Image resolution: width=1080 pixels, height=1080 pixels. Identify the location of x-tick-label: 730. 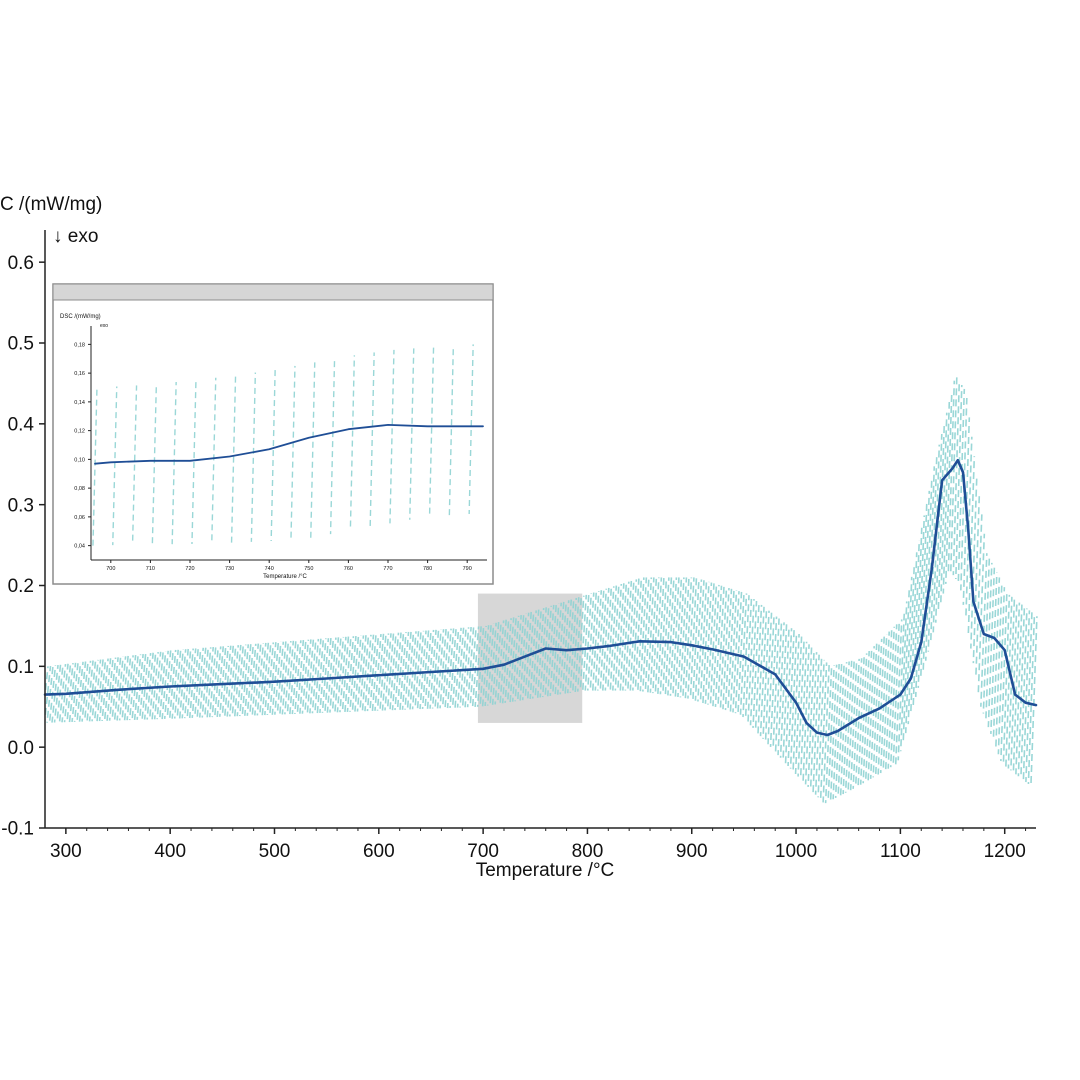
(229, 569).